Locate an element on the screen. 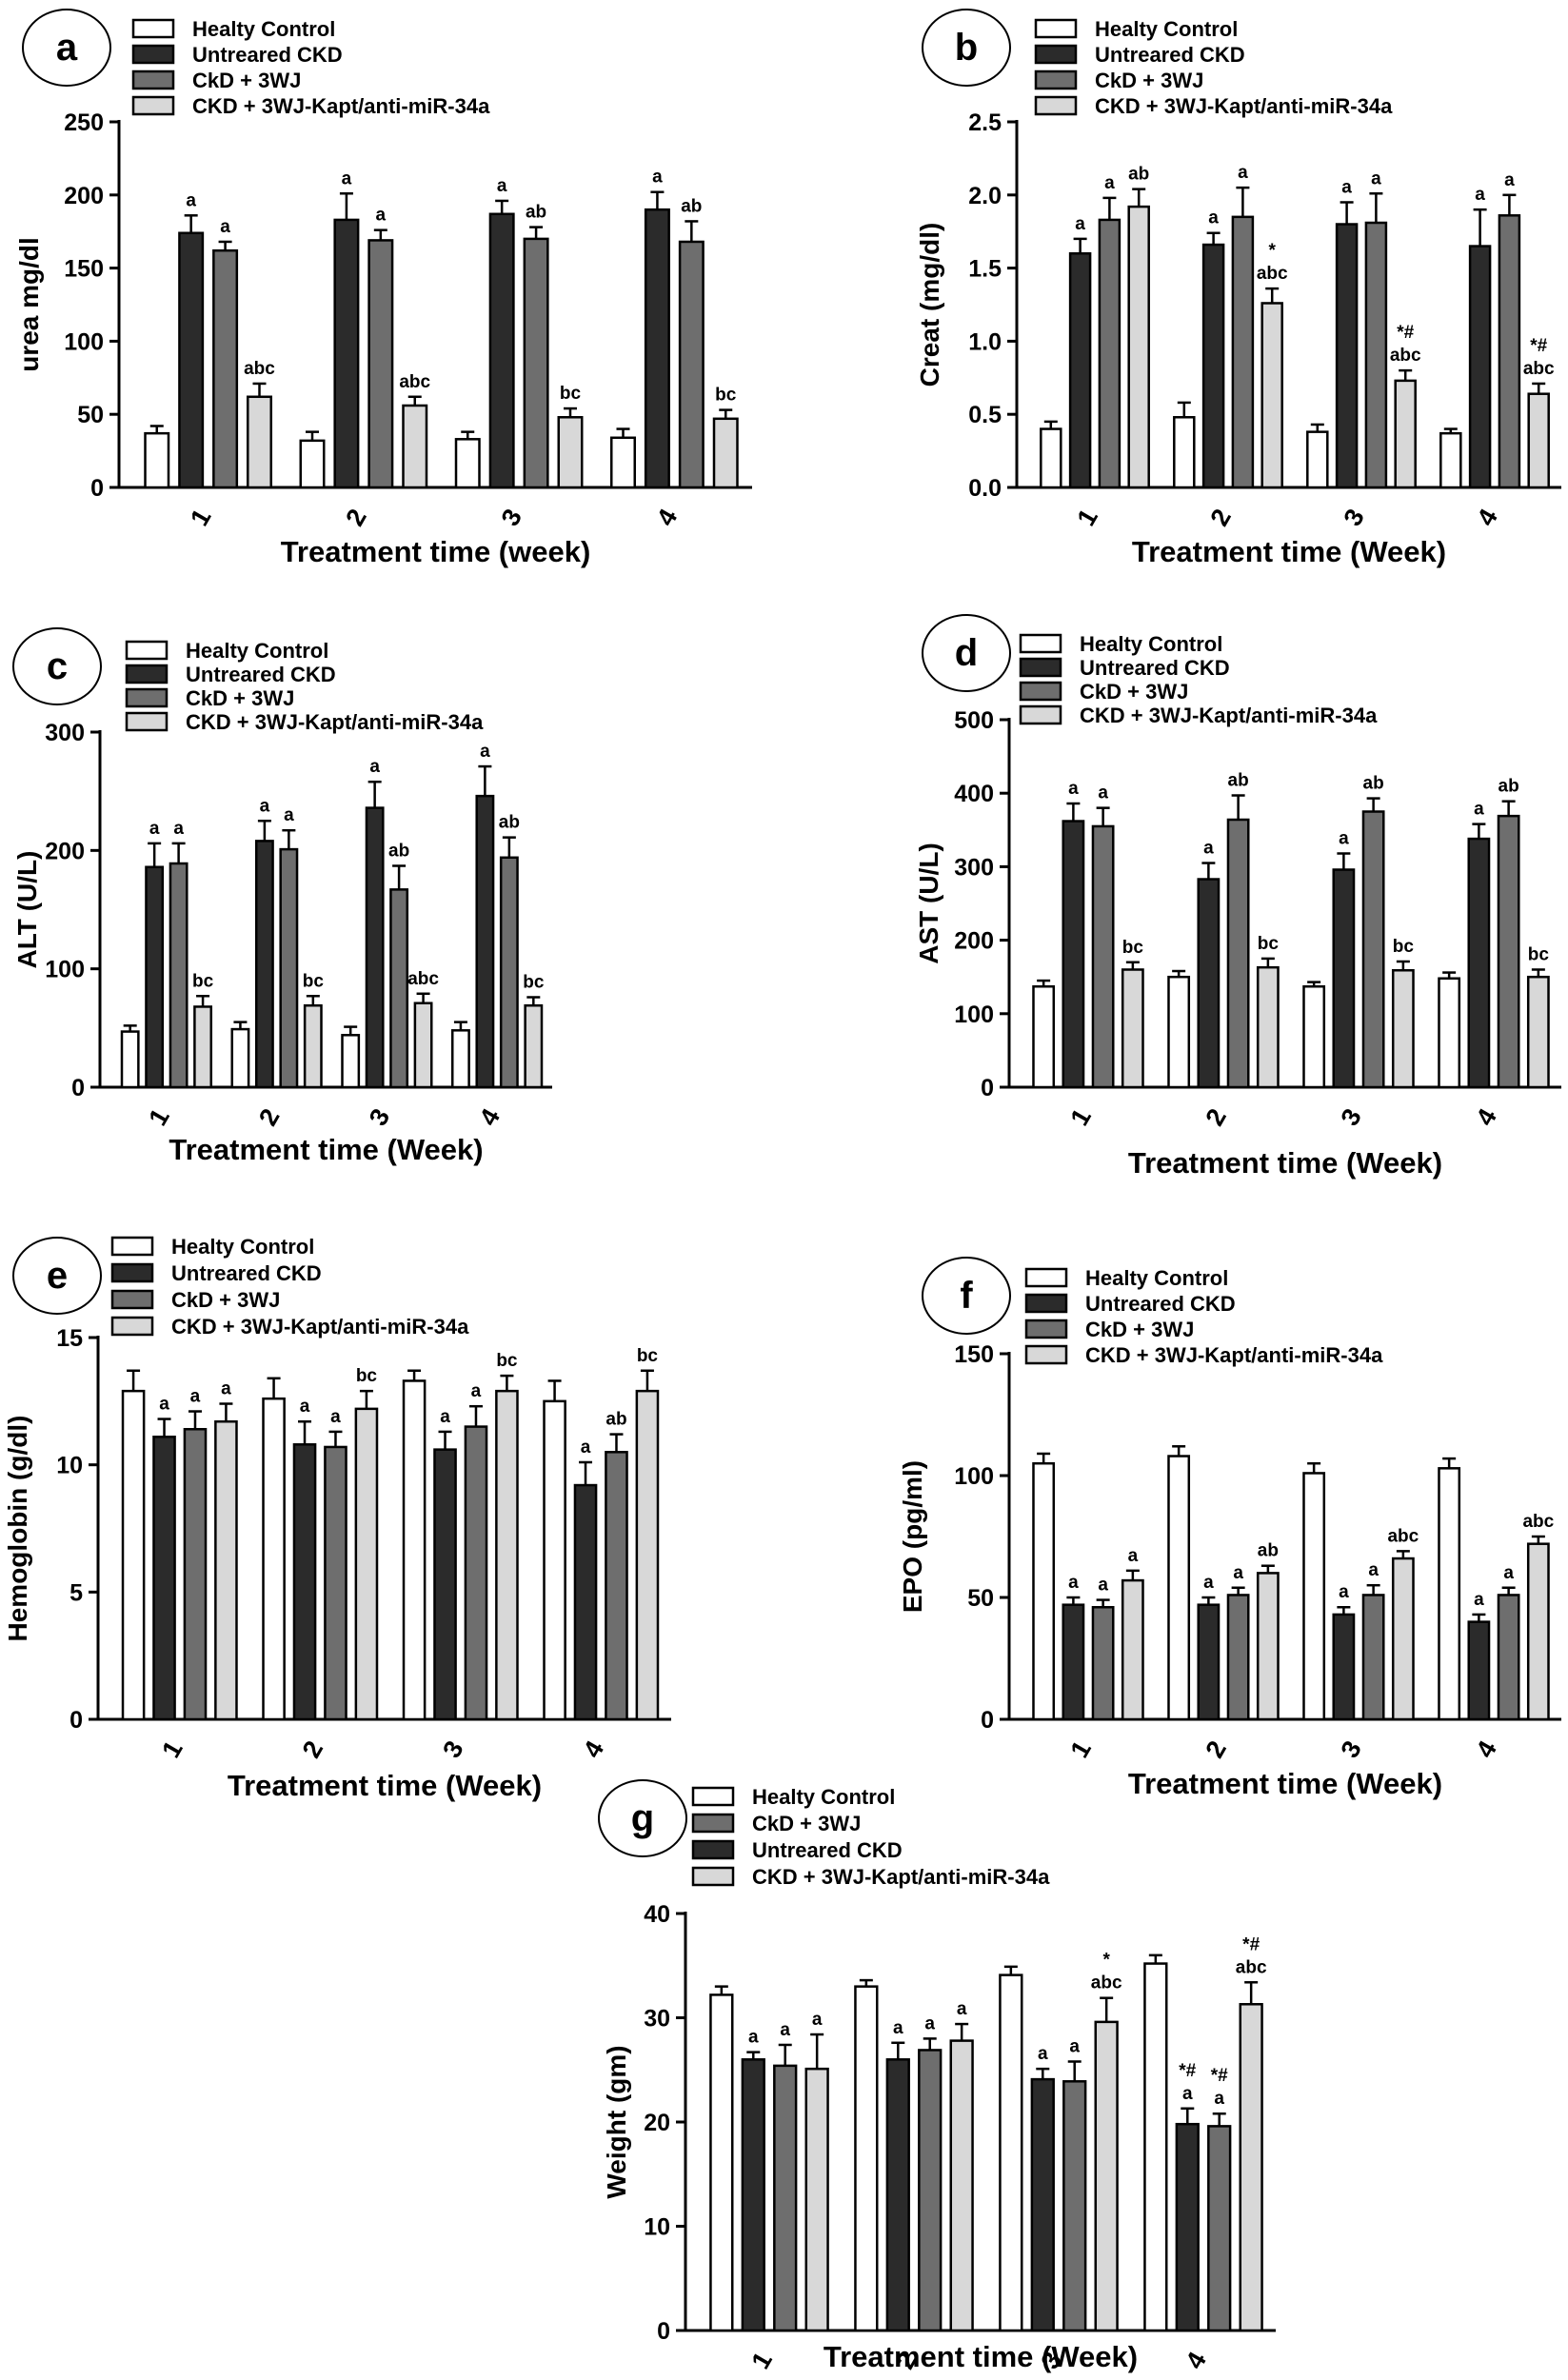  legend-label: Untreared CKD is located at coordinates (261, 674).